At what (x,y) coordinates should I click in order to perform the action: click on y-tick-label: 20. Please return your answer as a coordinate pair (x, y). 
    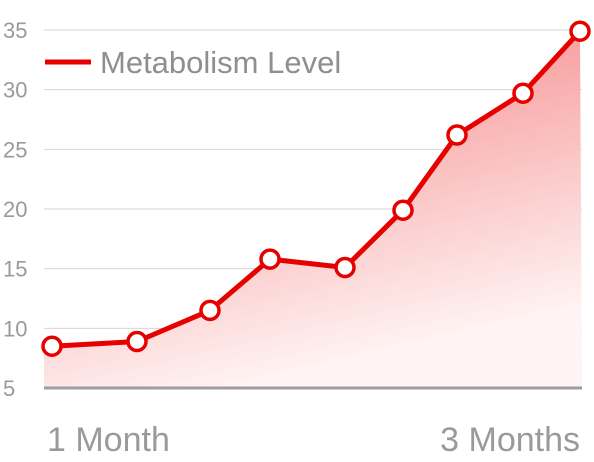
    Looking at the image, I should click on (15, 209).